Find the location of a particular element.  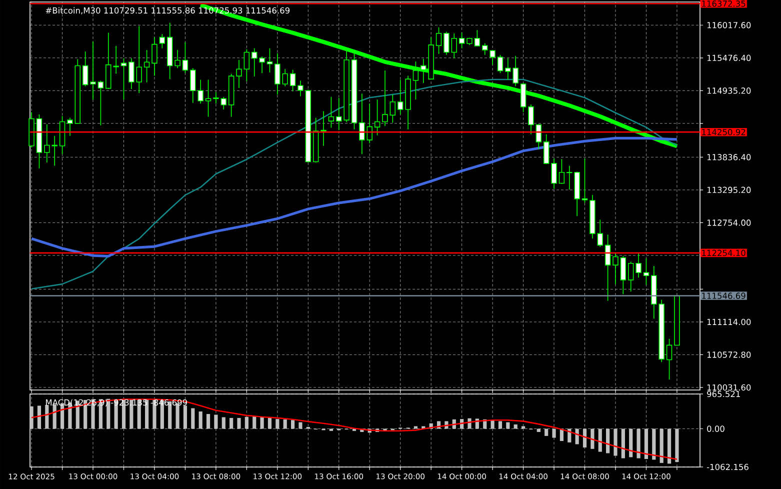

y-tick-label: 965.521 is located at coordinates (723, 394).